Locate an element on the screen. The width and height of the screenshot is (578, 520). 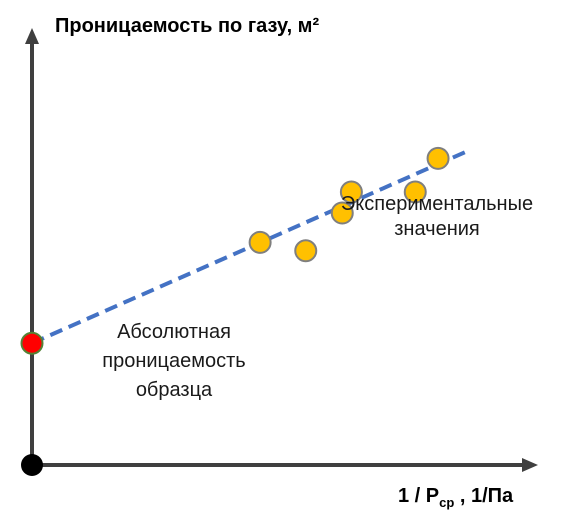
y-axis-arrowhead is located at coordinates (32, 36).